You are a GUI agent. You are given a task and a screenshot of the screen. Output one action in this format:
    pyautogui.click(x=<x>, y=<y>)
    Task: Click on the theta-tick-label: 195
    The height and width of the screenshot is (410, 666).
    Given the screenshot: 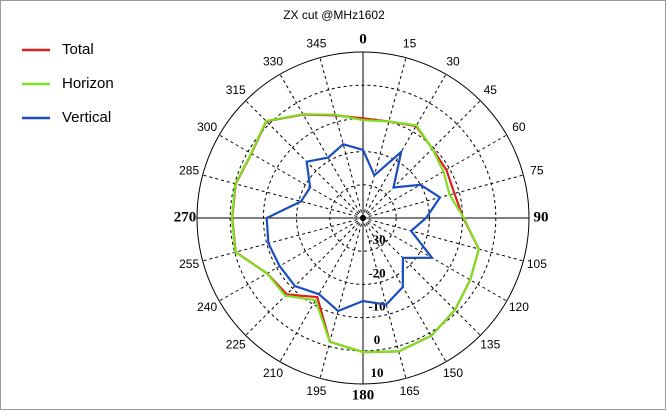 What is the action you would take?
    pyautogui.click(x=316, y=391)
    